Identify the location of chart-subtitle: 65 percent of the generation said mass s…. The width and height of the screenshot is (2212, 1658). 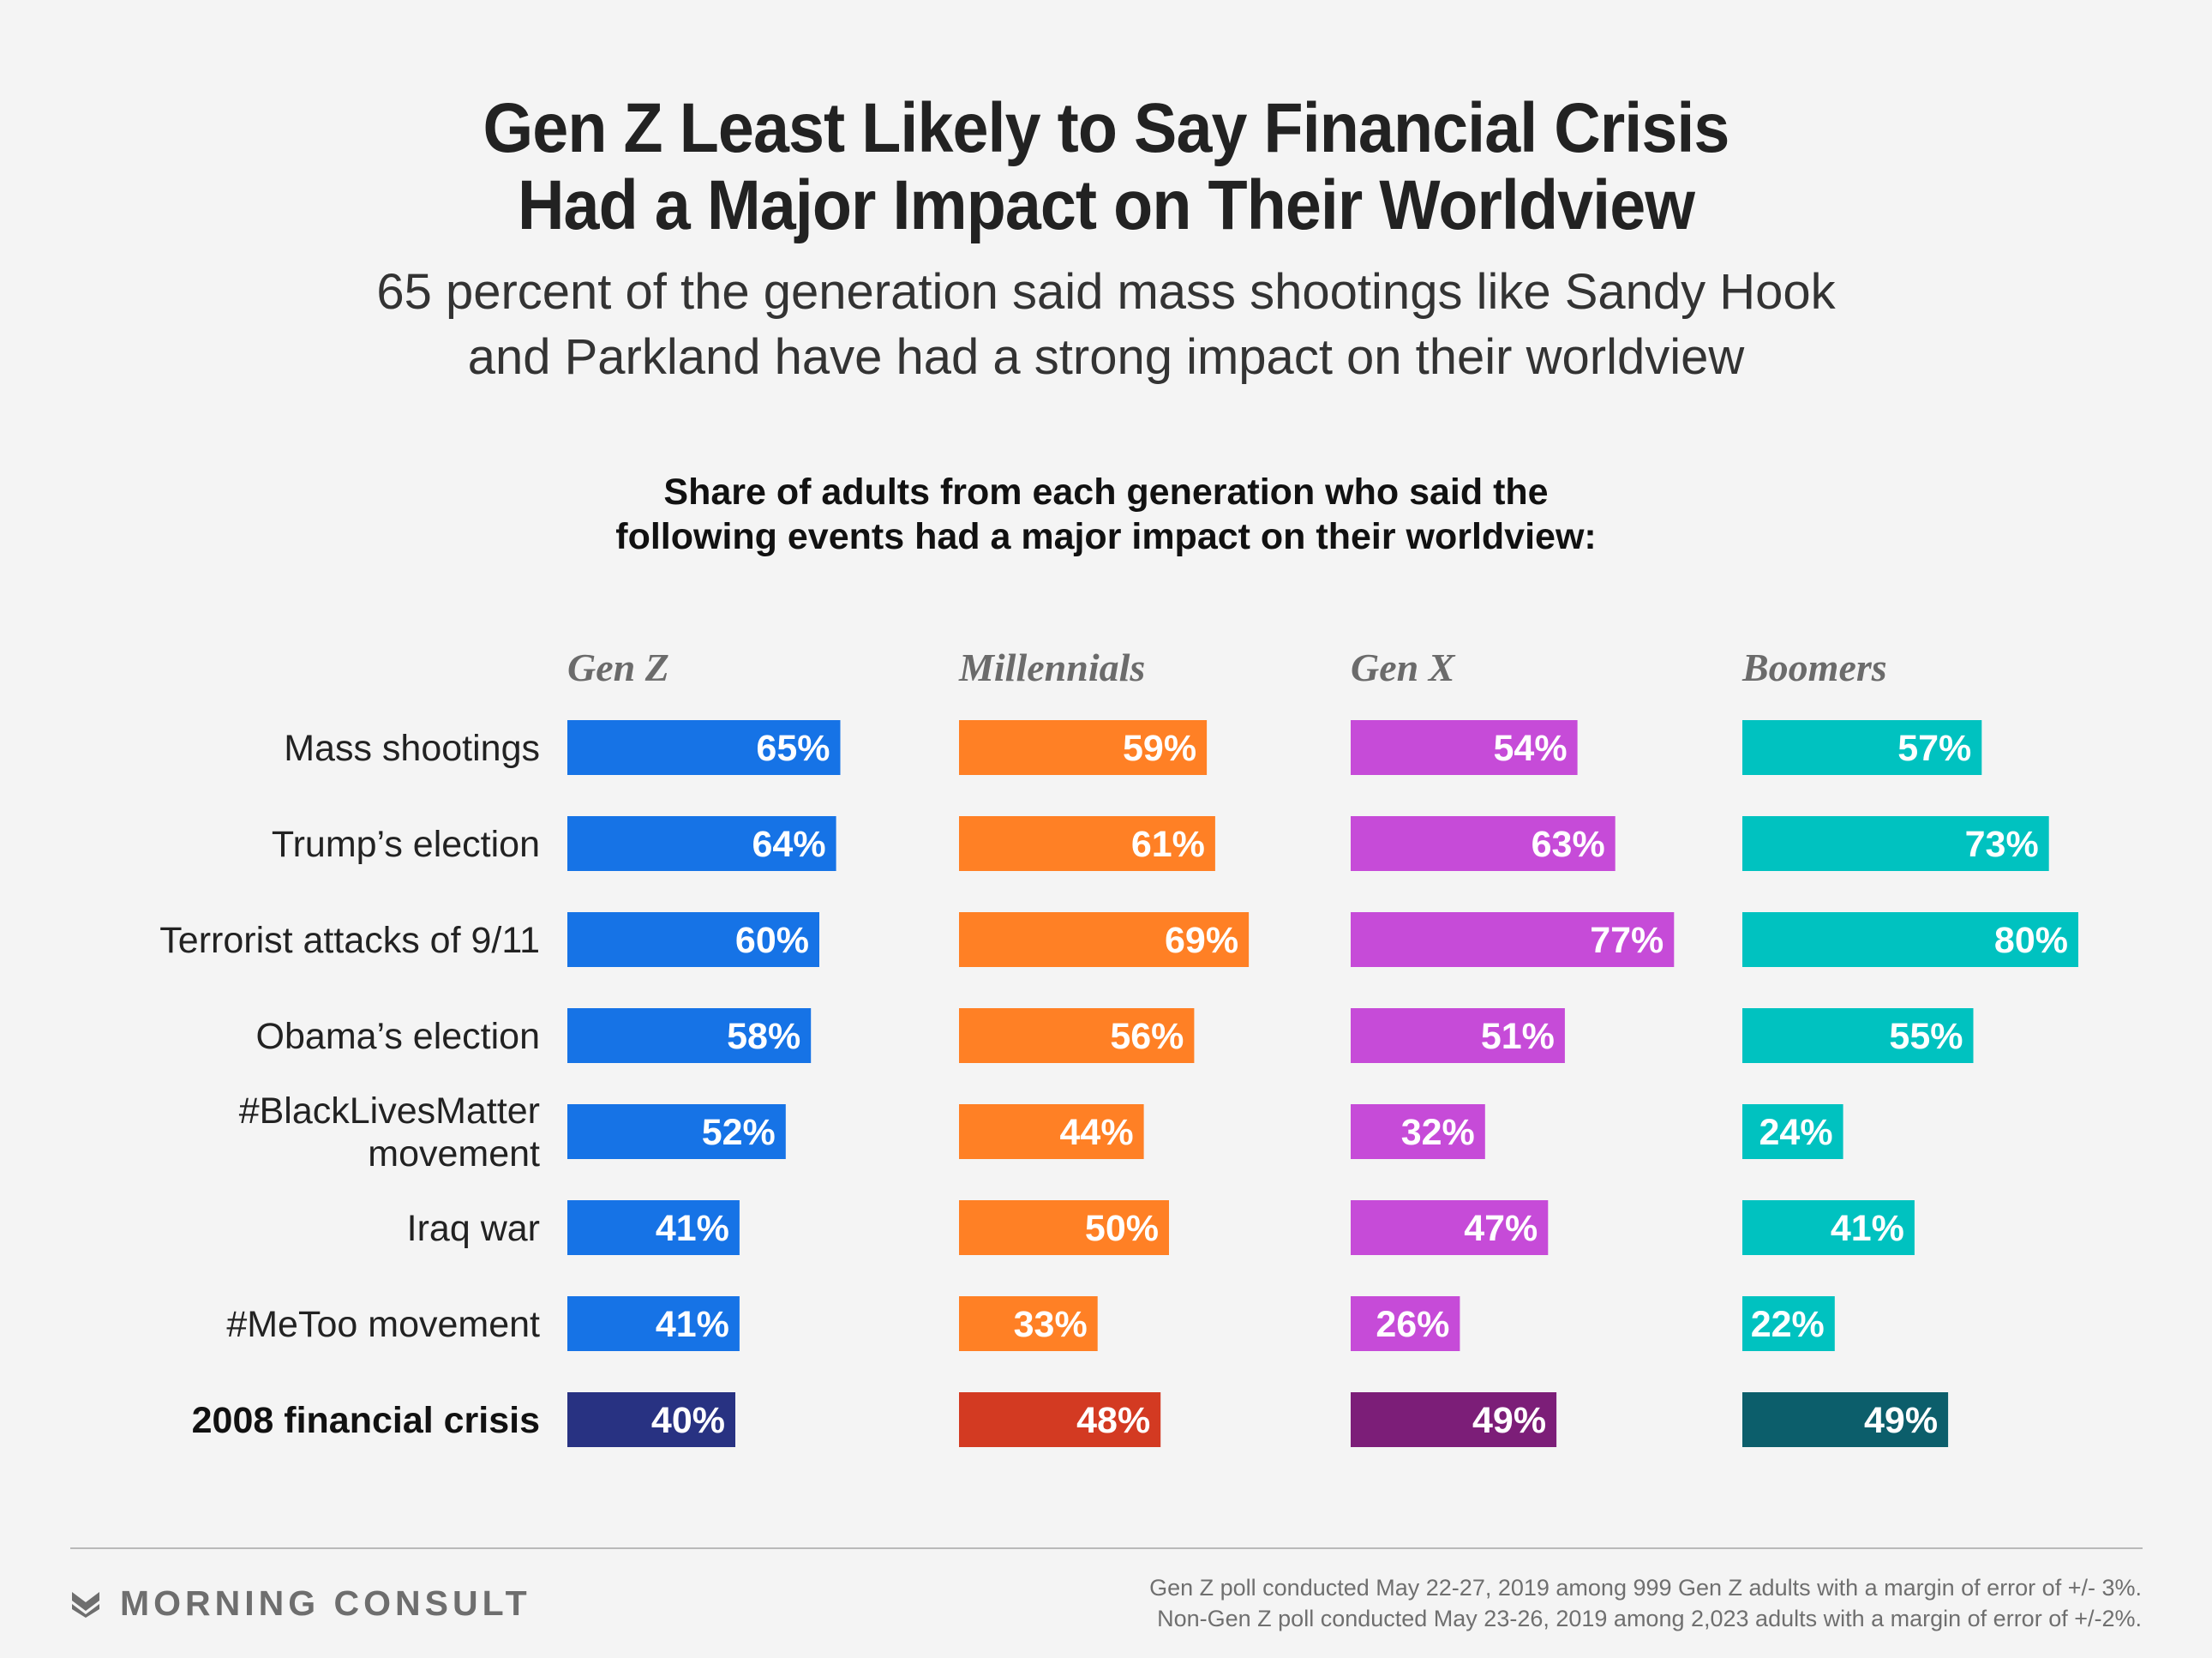
(1106, 325).